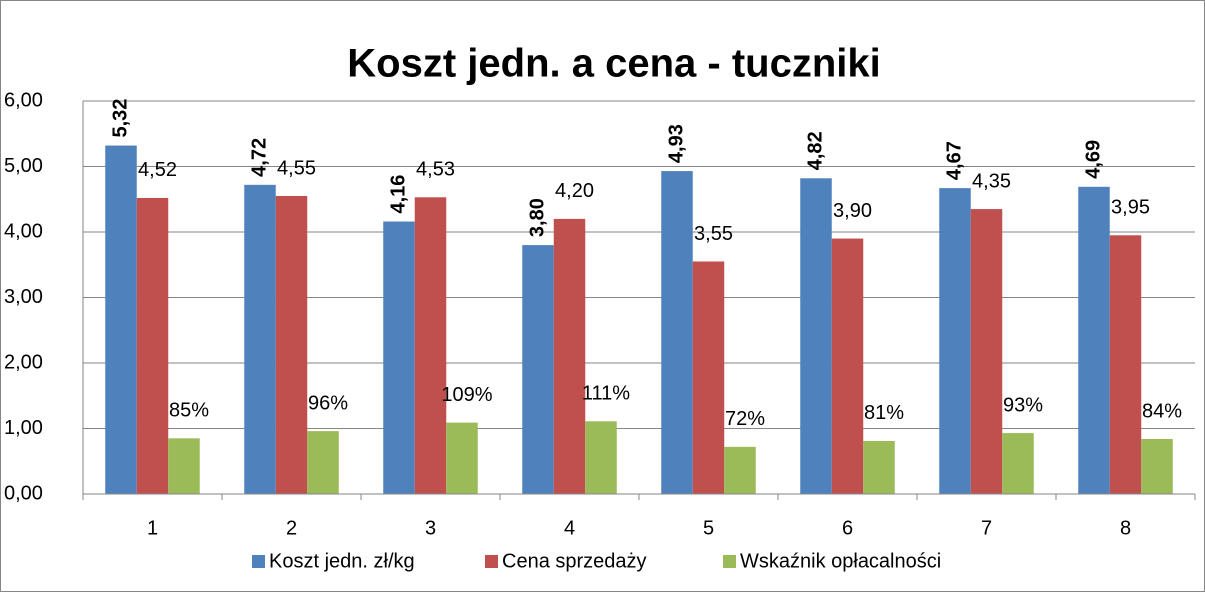  Describe the element at coordinates (613, 64) in the screenshot. I see `chart-title: Koszt jedn. a cena - tuczniki` at that location.